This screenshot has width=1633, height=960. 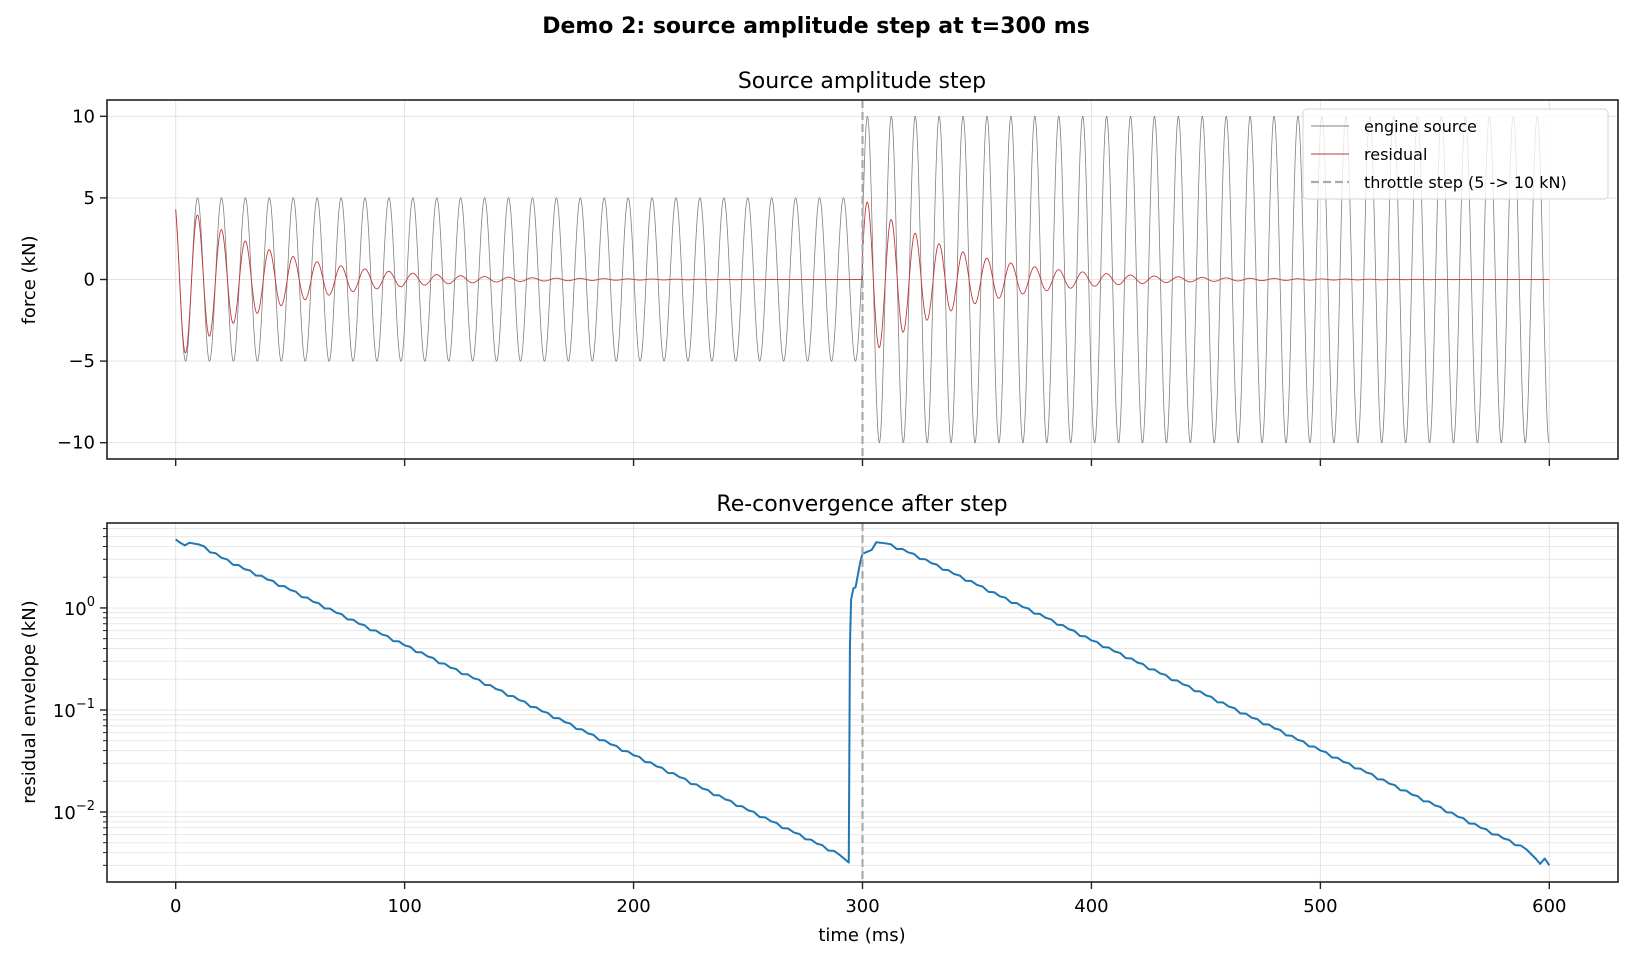 I want to click on top-y-tick-label: 0, so click(x=89, y=280).